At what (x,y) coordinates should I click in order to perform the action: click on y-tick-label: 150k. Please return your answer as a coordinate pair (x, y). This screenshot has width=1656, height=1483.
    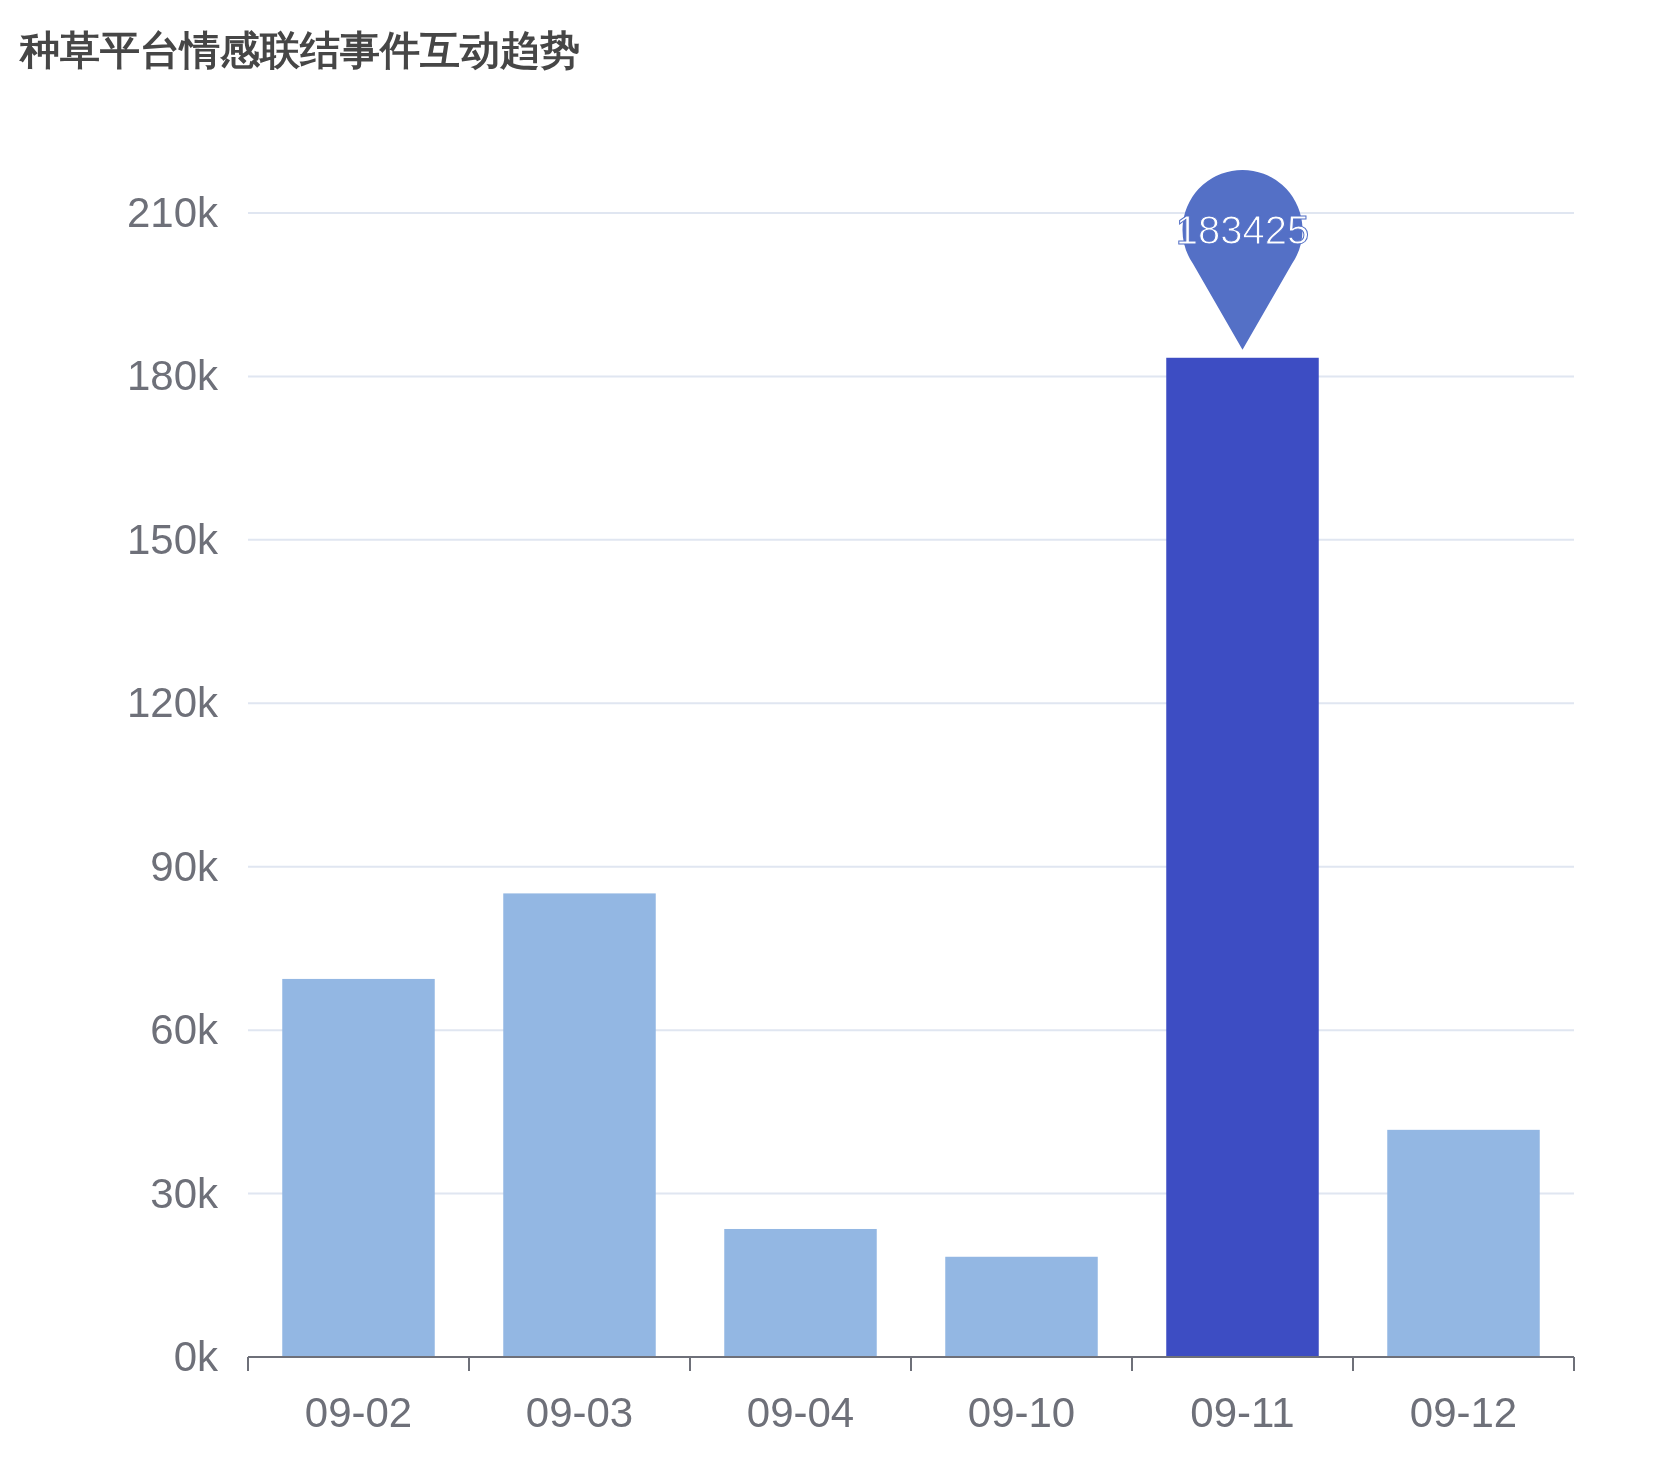
    Looking at the image, I should click on (172, 539).